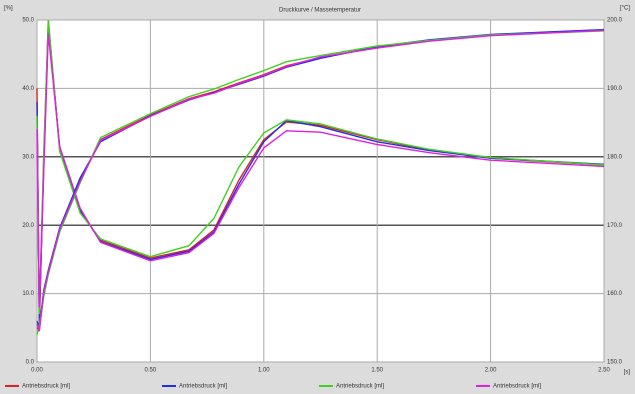 The width and height of the screenshot is (635, 394). What do you see at coordinates (615, 157) in the screenshot?
I see `y2-tick-label: 180.0` at bounding box center [615, 157].